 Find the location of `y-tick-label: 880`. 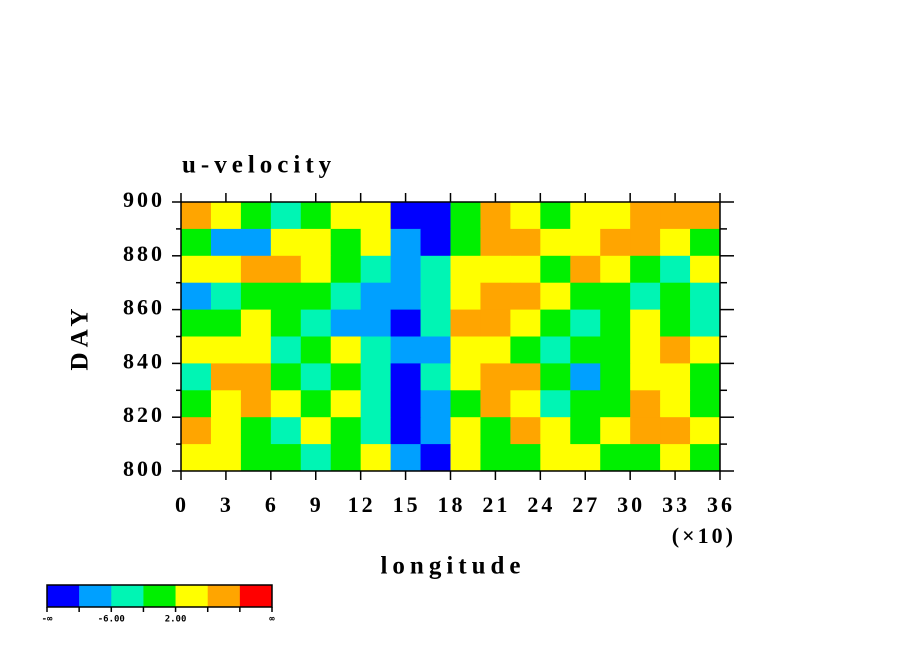

y-tick-label: 880 is located at coordinates (144, 253).